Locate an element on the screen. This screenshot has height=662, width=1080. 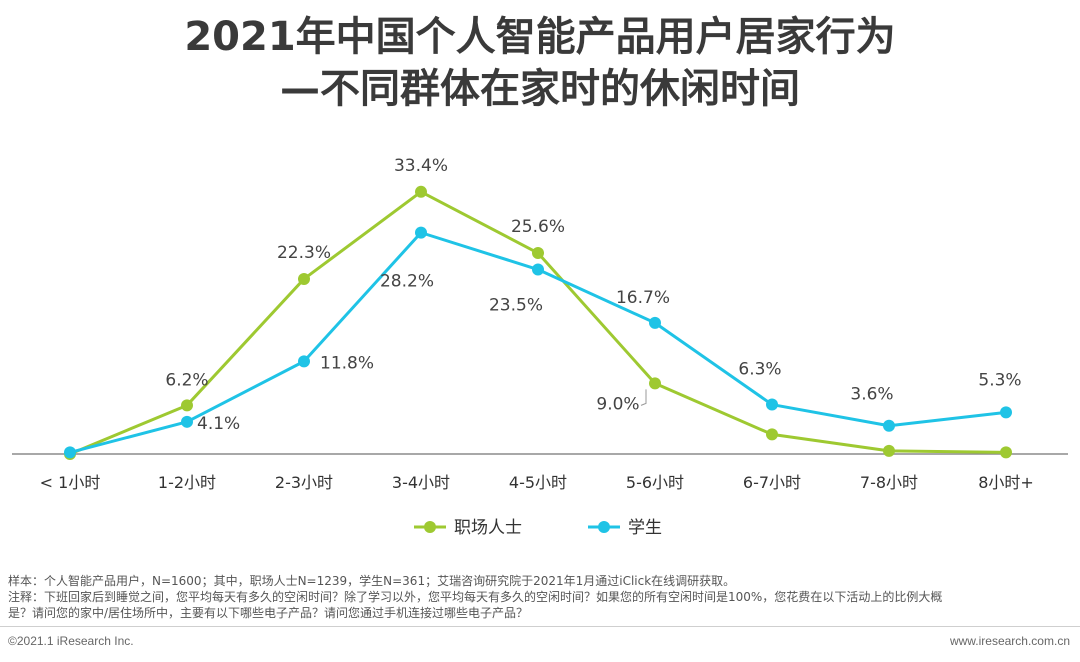
data-label: 23.5% is located at coordinates (516, 306).